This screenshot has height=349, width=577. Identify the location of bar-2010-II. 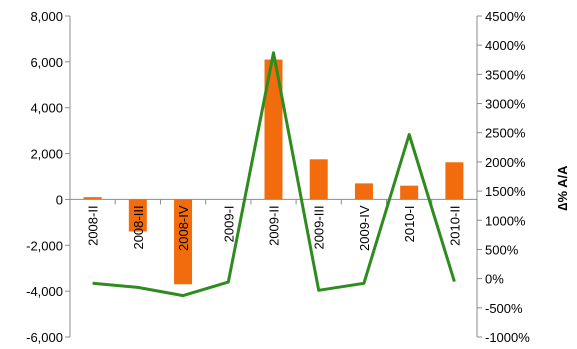
(454, 181).